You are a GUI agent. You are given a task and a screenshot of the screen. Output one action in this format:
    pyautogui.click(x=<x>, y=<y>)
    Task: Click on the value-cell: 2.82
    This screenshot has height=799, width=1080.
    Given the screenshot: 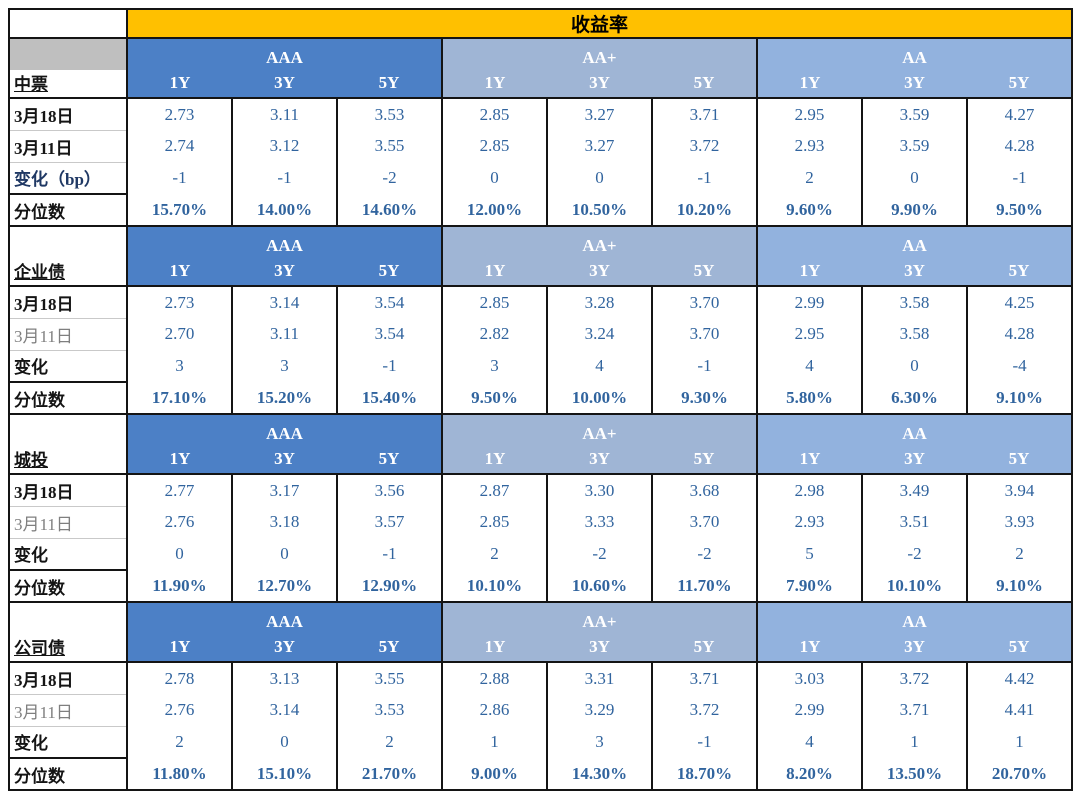 What is the action you would take?
    pyautogui.click(x=494, y=334)
    